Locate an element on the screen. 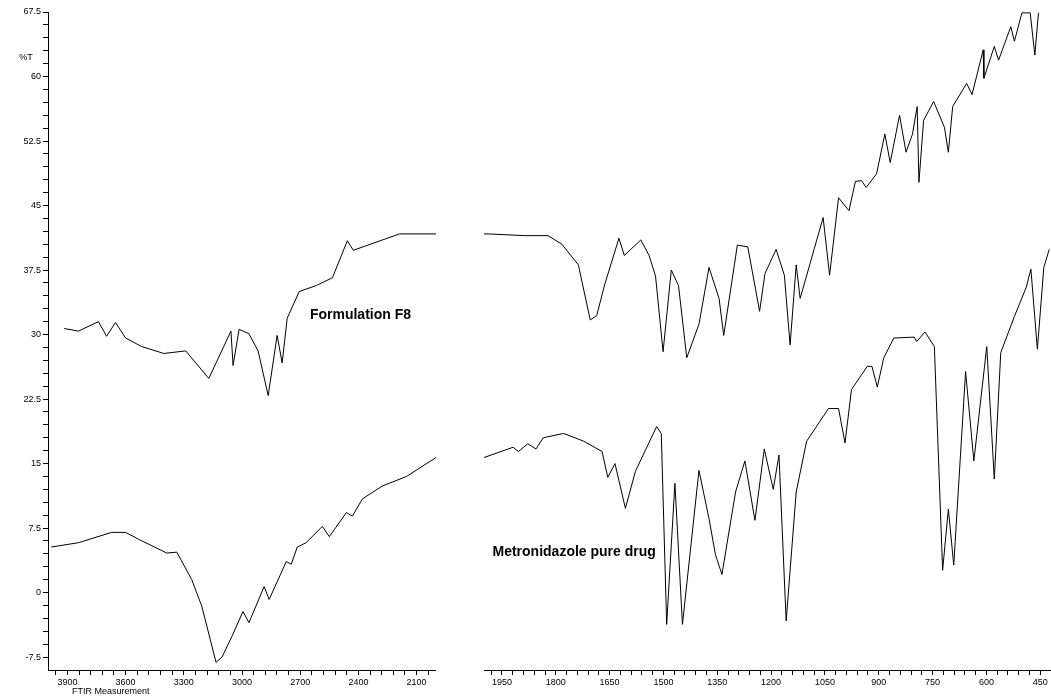 Image resolution: width=1051 pixels, height=697 pixels. x-tick-label: 750 is located at coordinates (933, 681).